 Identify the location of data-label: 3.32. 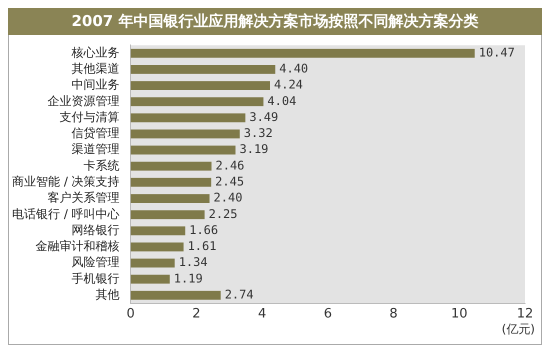
(258, 133).